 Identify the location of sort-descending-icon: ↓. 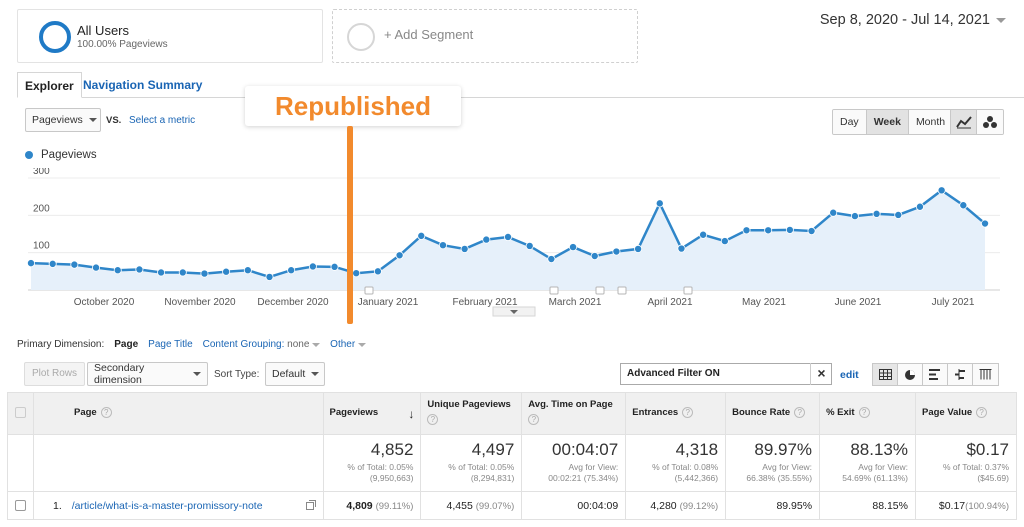
(411, 414).